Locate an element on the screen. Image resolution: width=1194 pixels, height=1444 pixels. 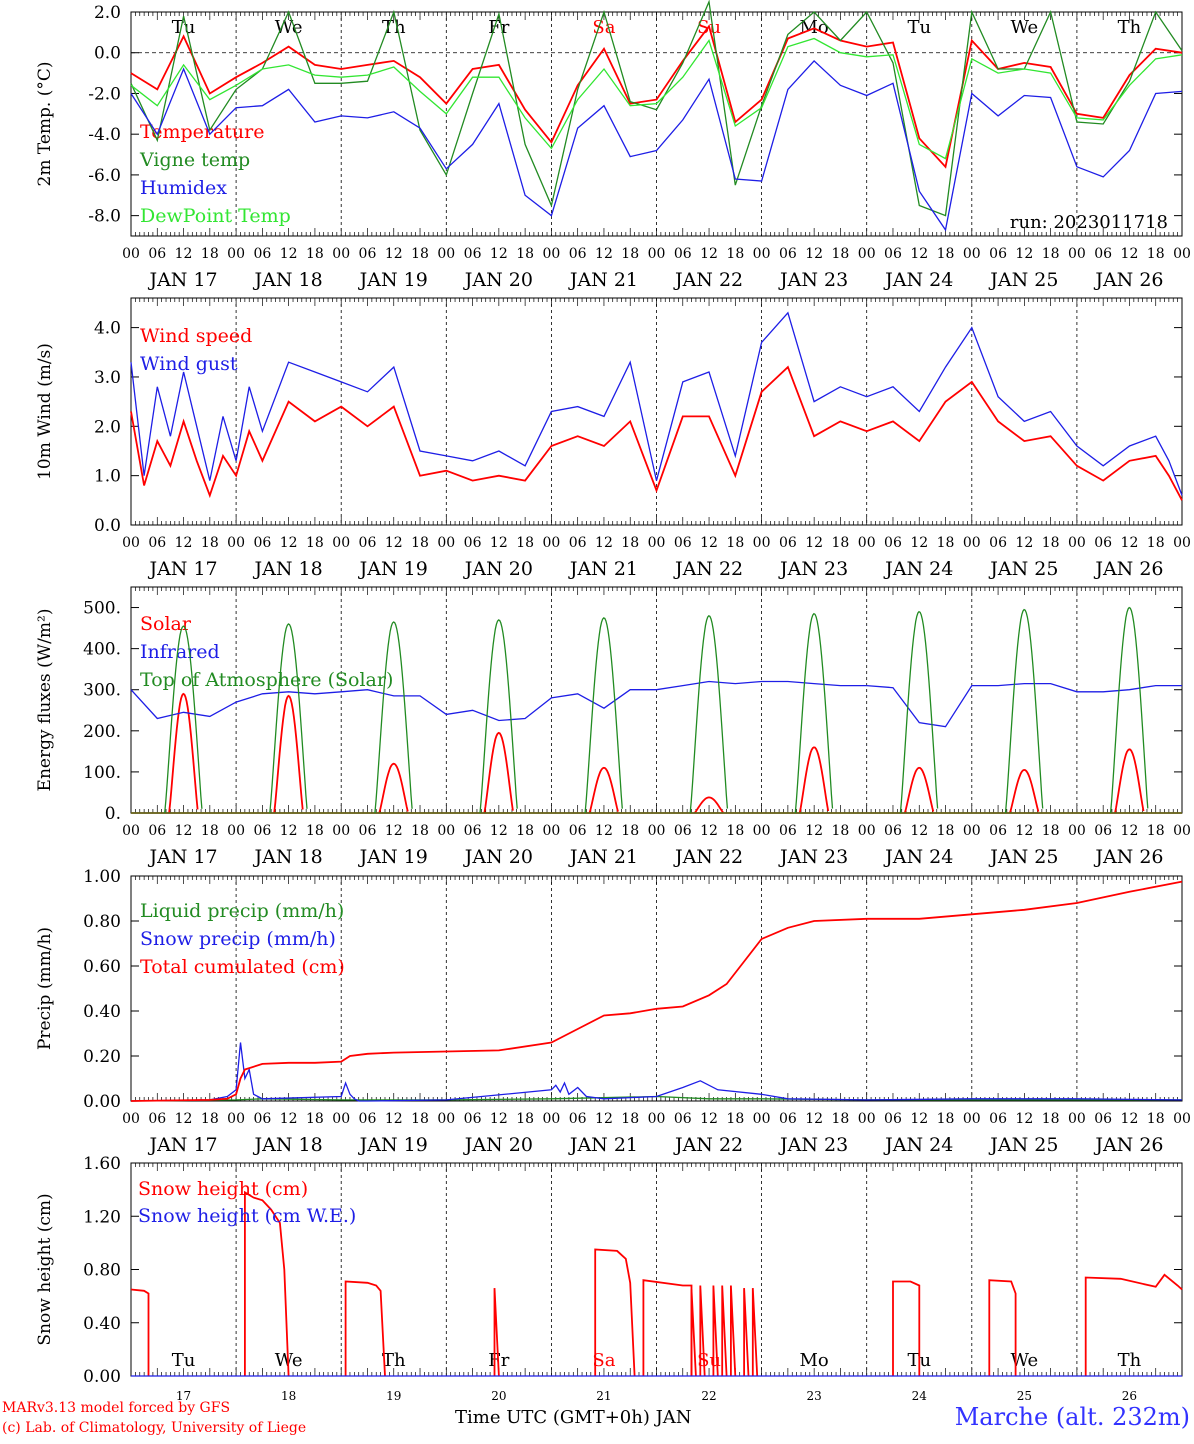
weekday-label: Tu is located at coordinates (184, 1360).